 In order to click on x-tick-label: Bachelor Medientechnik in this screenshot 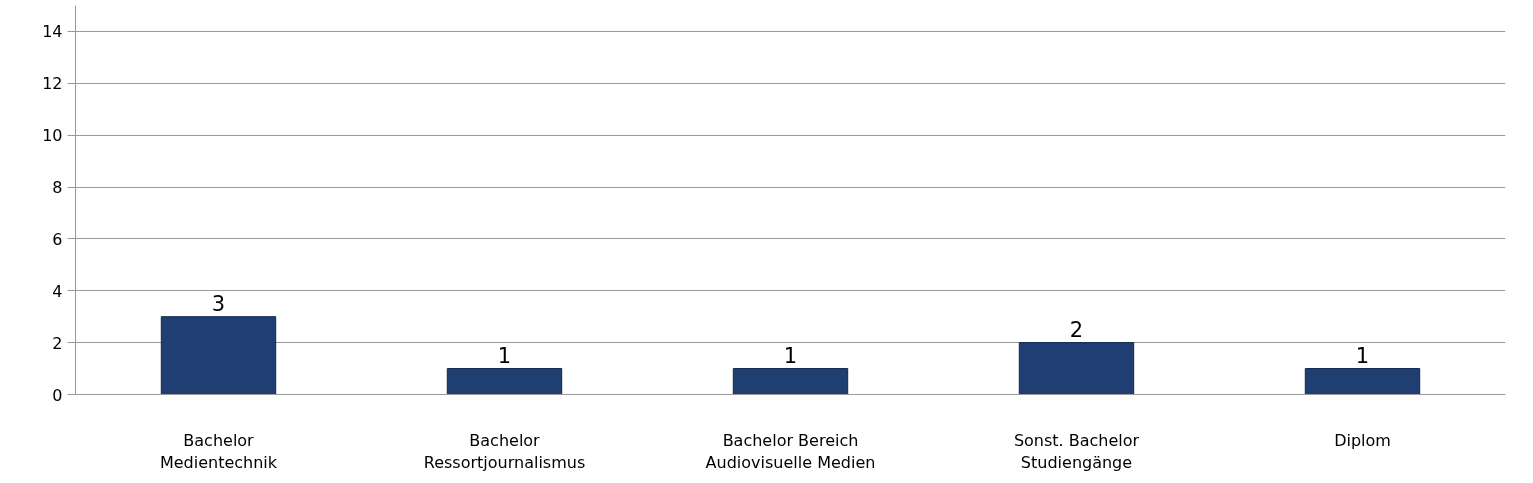, I will do `click(218, 451)`.